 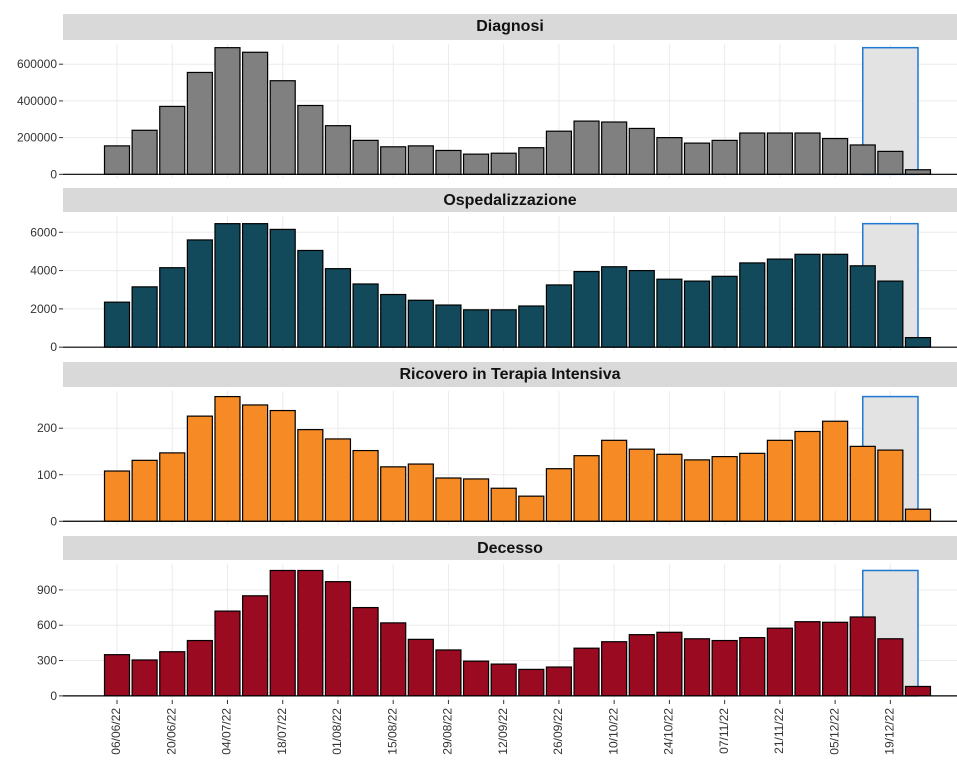 I want to click on x-tick-label: 12/09/22, so click(x=503, y=731).